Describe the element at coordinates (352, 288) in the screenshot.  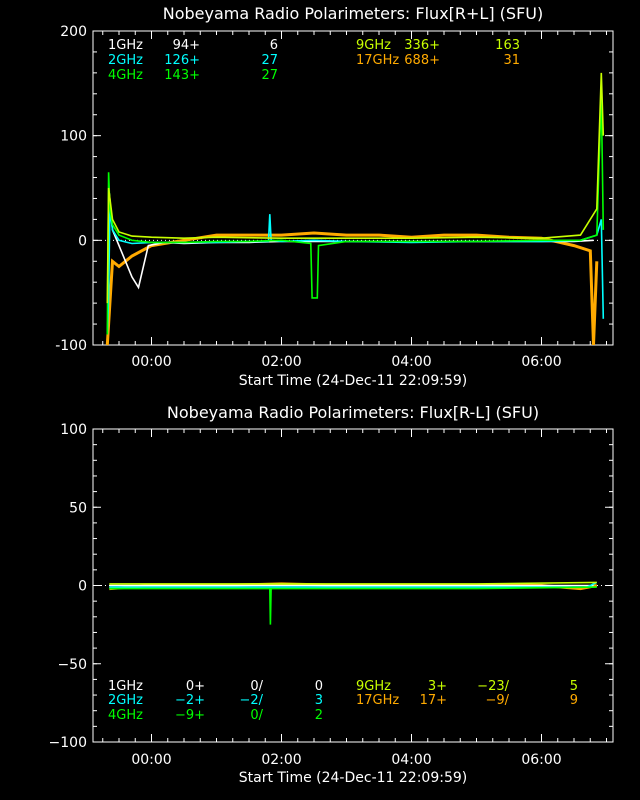
I see `series-line-17GHz` at that location.